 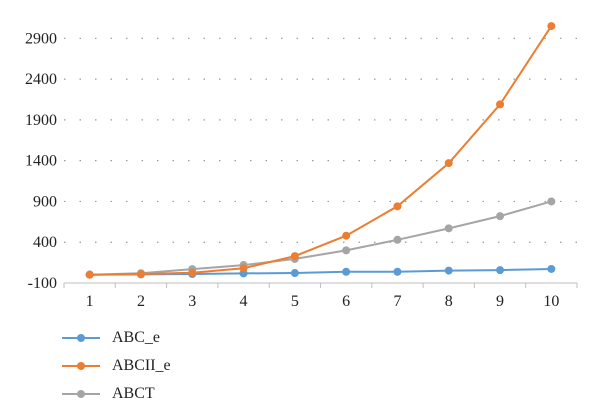 I want to click on y-tick-label: -100, so click(x=42, y=283).